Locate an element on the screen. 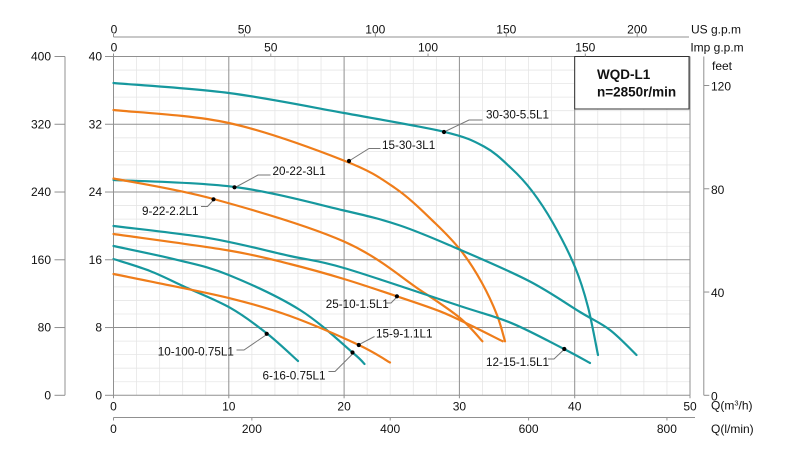  svg-text: 20 is located at coordinates (344, 407).